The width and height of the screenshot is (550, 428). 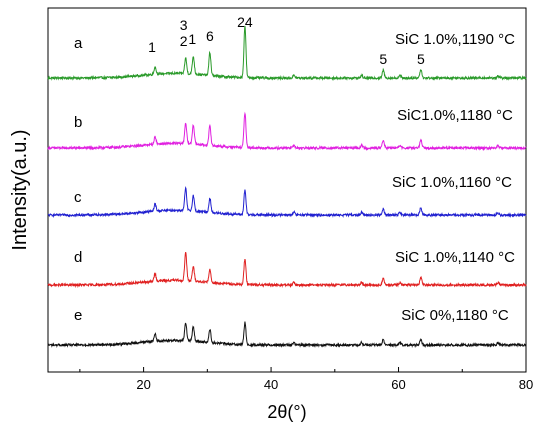 I want to click on sample-label-b: b, so click(x=78, y=122).